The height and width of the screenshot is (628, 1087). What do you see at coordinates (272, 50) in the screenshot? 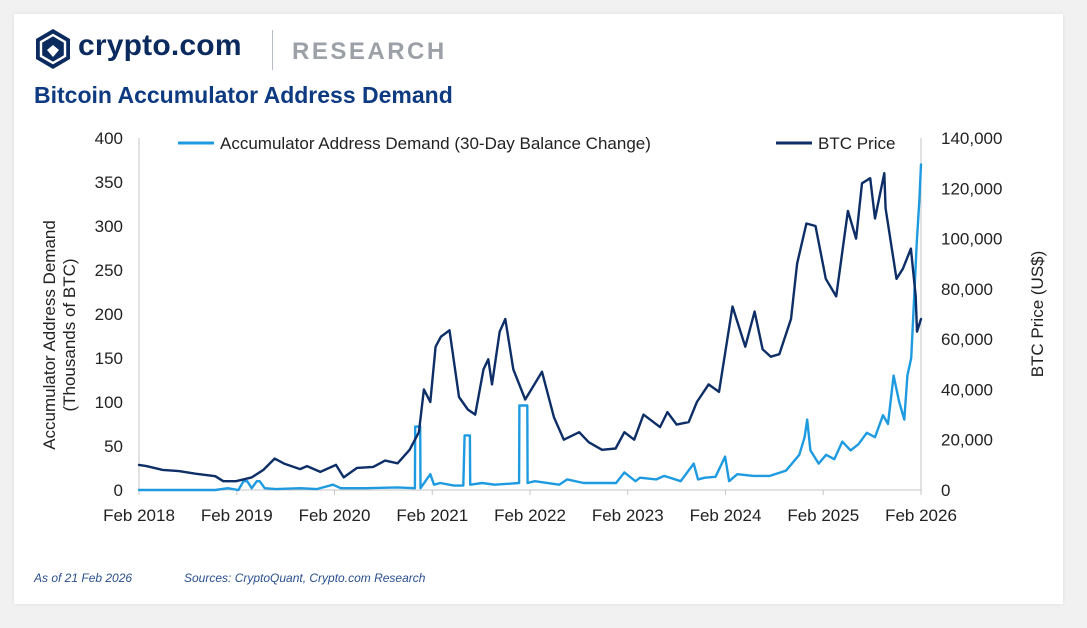
I see `brand-divider` at bounding box center [272, 50].